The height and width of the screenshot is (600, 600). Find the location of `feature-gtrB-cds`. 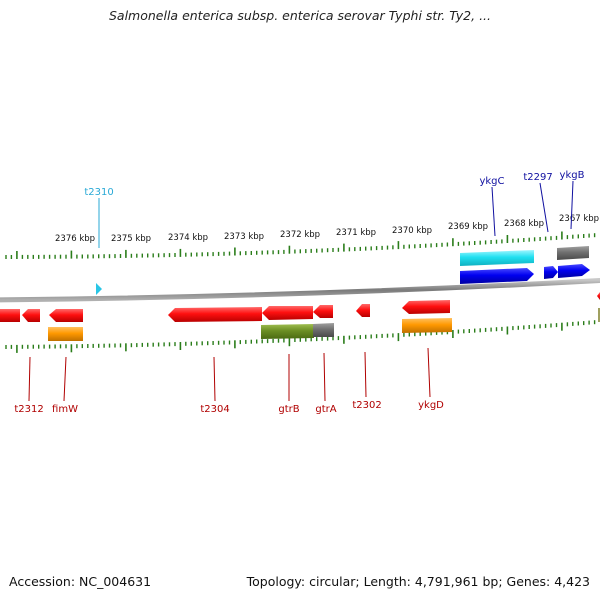

feature-gtrB-cds is located at coordinates (287, 313).